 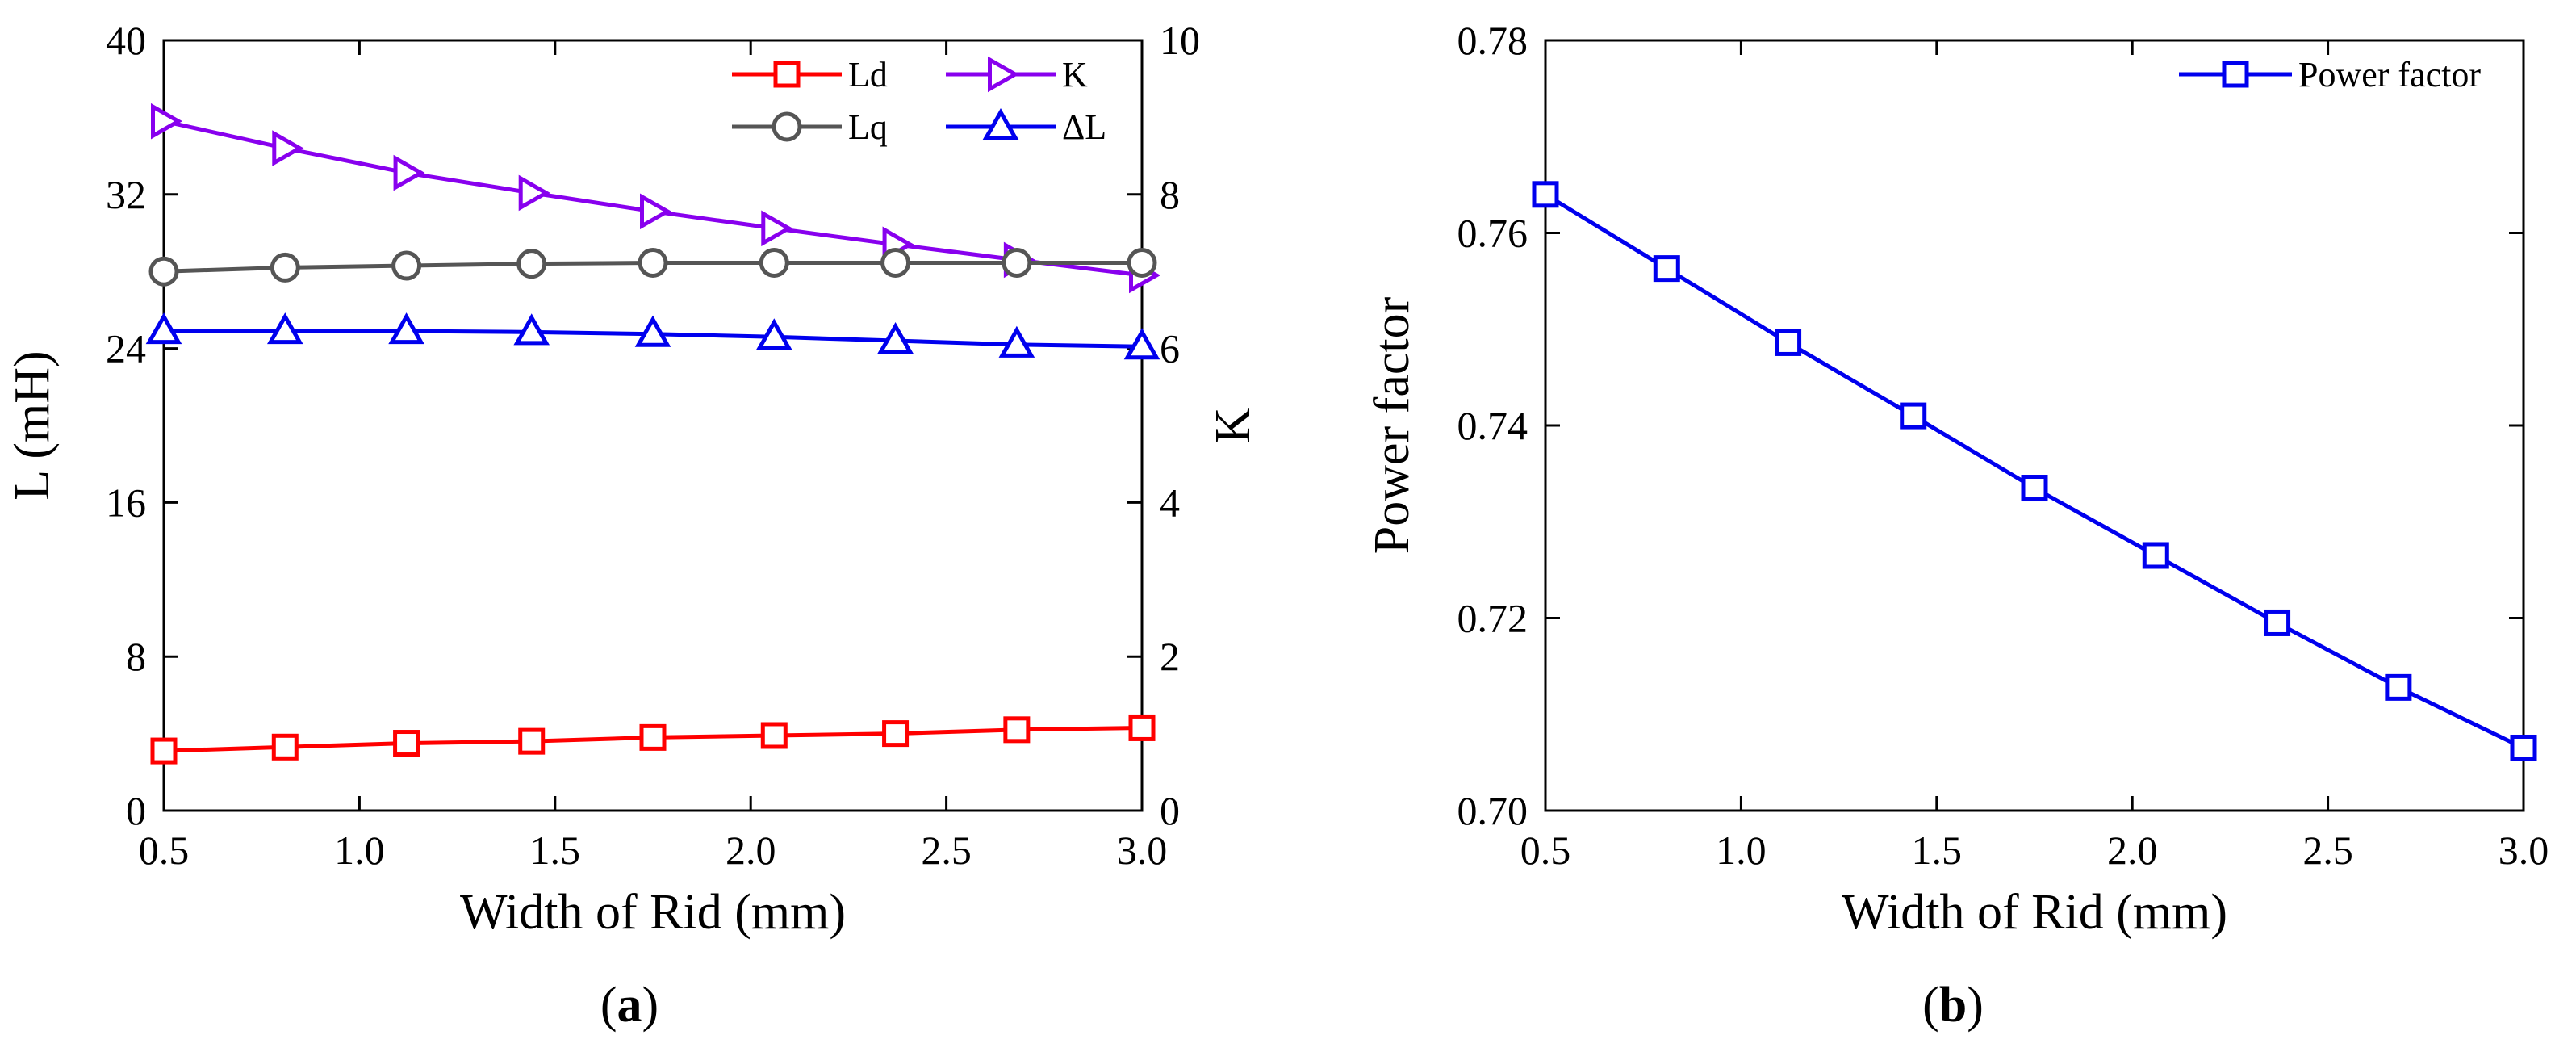 What do you see at coordinates (810, 74) in the screenshot?
I see `legend-item: Ld` at bounding box center [810, 74].